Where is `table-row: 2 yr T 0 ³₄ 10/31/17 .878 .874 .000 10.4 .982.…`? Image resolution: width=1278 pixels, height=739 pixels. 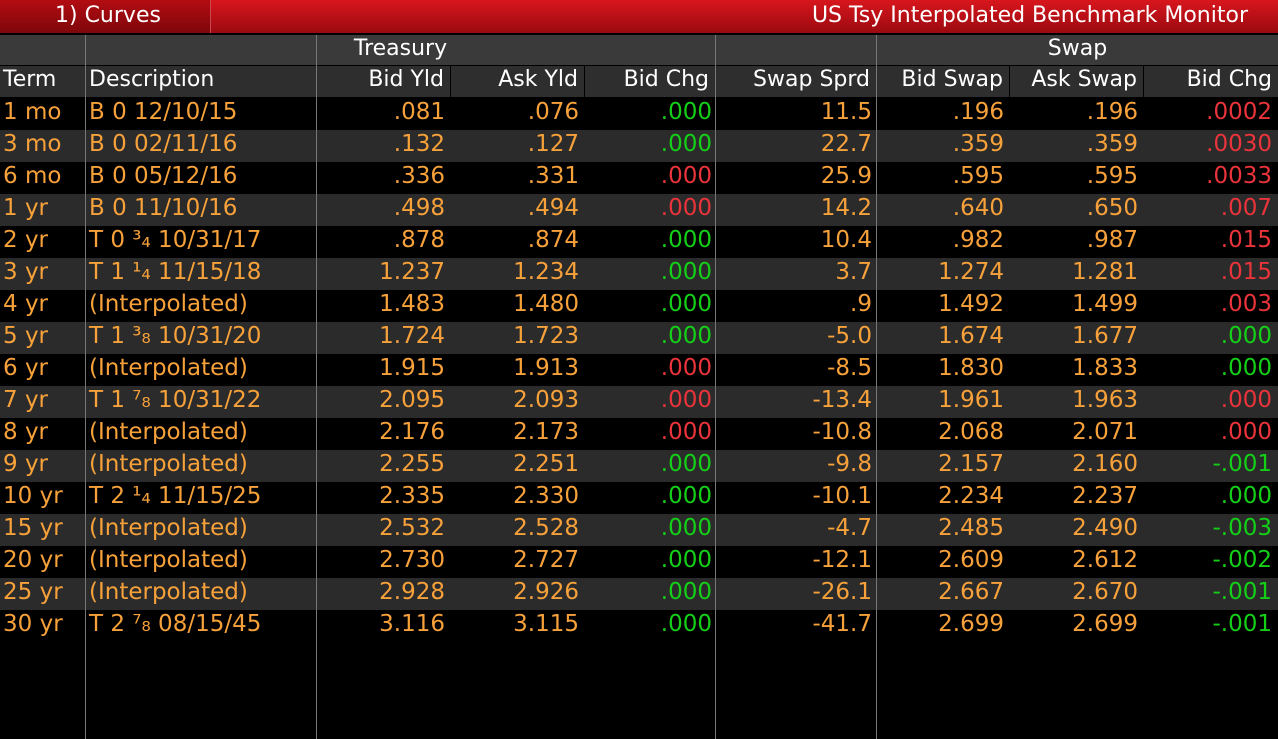
table-row: 2 yr T 0 ³₄ 10/31/17 .878 .874 .000 10.4 .982.… is located at coordinates (639, 242).